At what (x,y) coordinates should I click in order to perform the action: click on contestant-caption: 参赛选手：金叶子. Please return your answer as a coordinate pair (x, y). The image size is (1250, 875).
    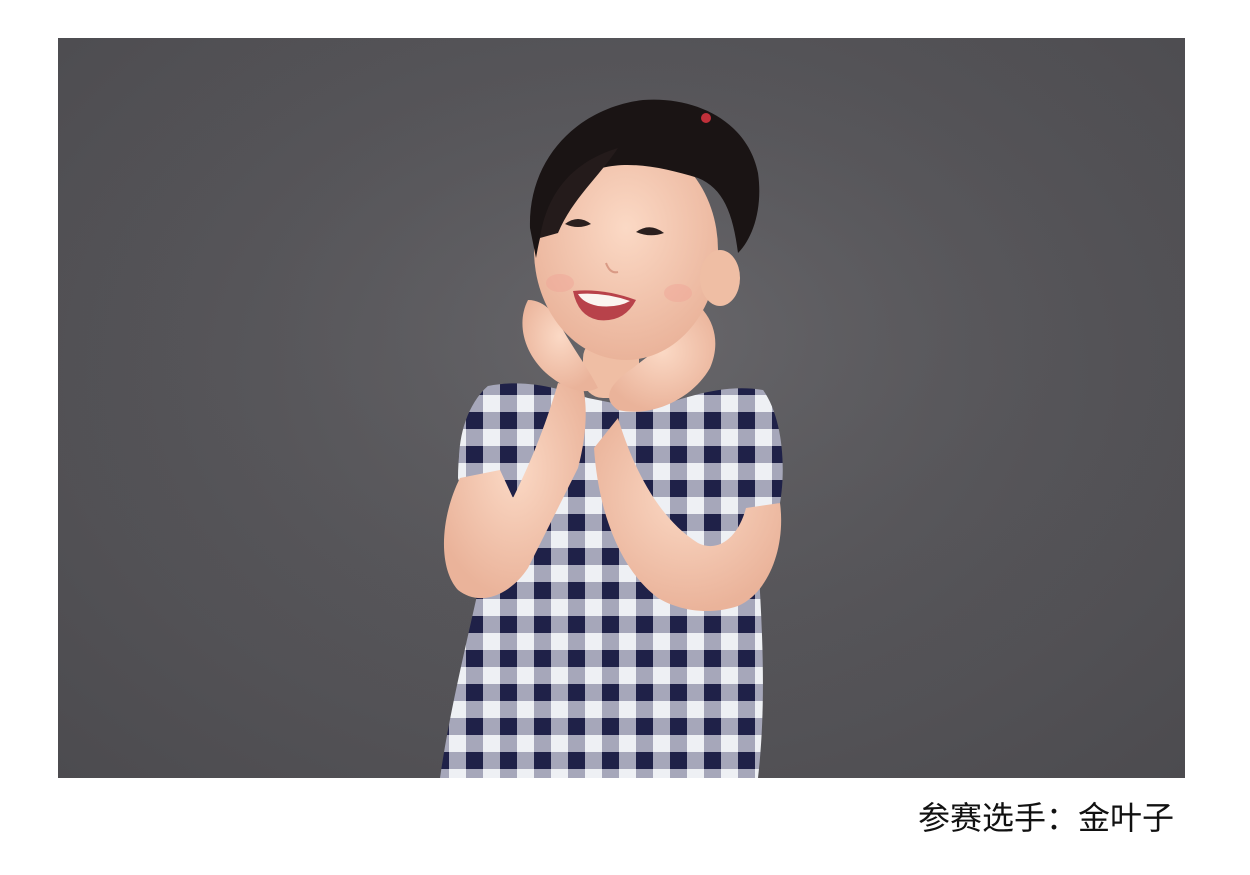
    Looking at the image, I should click on (1045, 818).